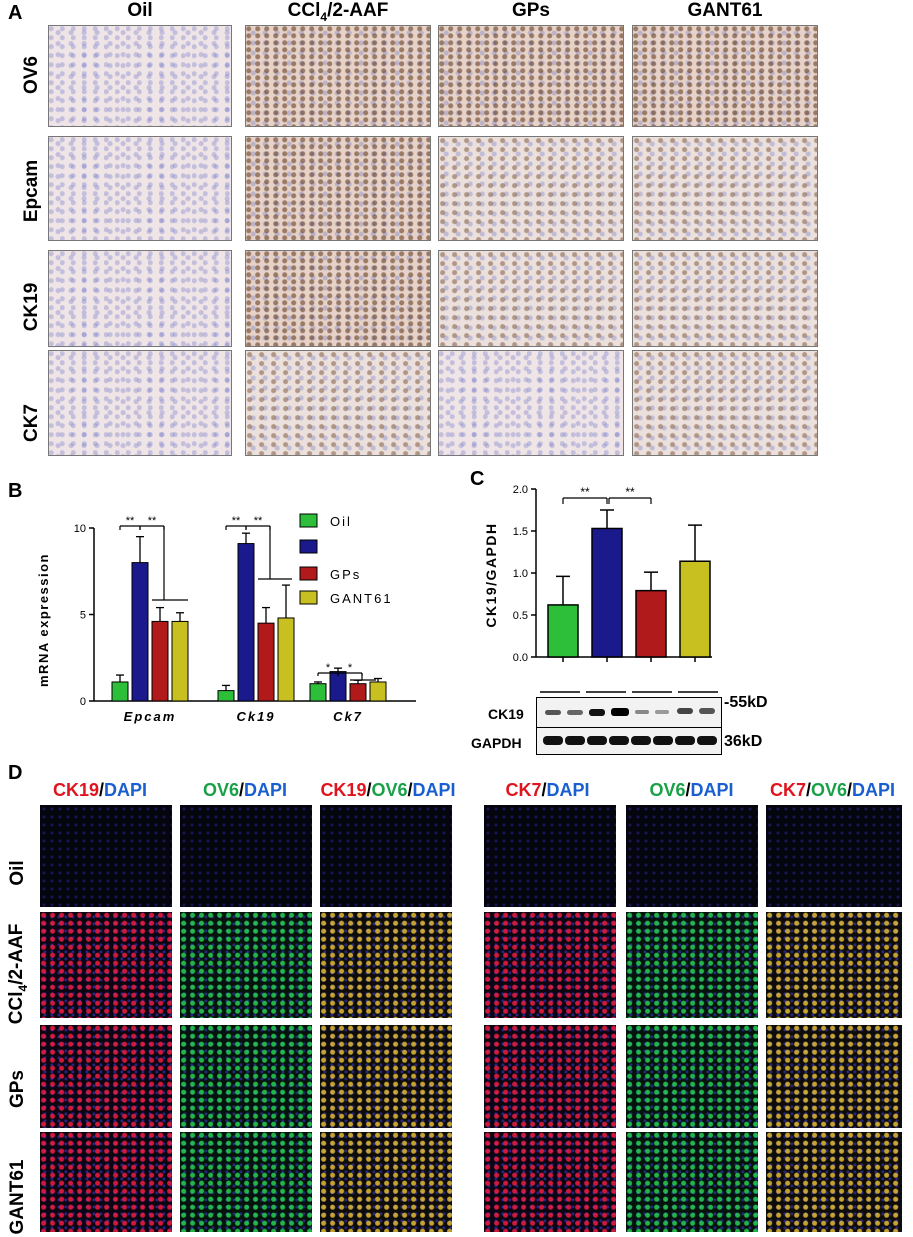 Image resolution: width=913 pixels, height=1237 pixels. Describe the element at coordinates (547, 790) in the screenshot. I see `fluor-title-ck7-dapi: CK7/DAPI` at that location.